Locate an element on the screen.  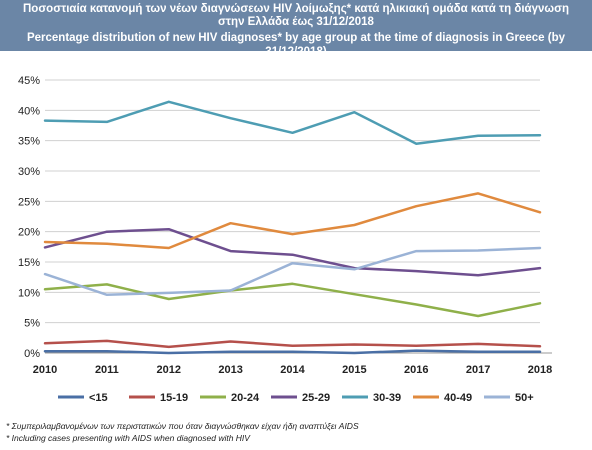
legend-label: <15 is located at coordinates (98, 398).